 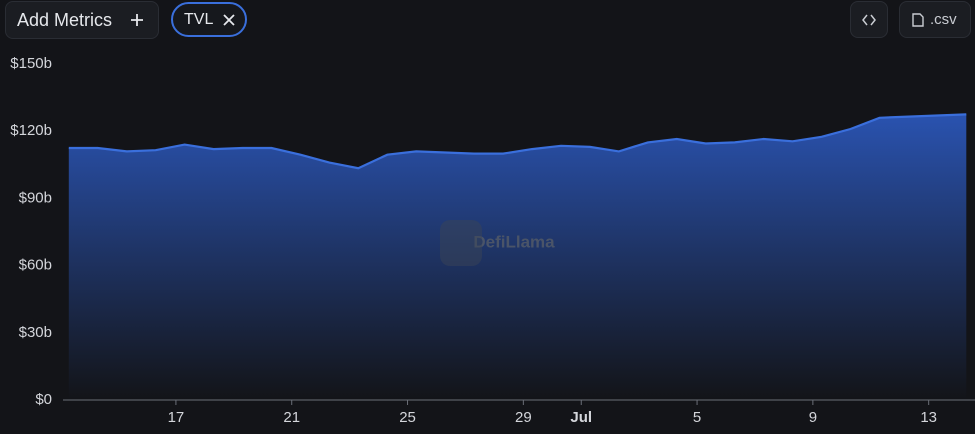 What do you see at coordinates (35, 265) in the screenshot?
I see `y-tick-label: $60b` at bounding box center [35, 265].